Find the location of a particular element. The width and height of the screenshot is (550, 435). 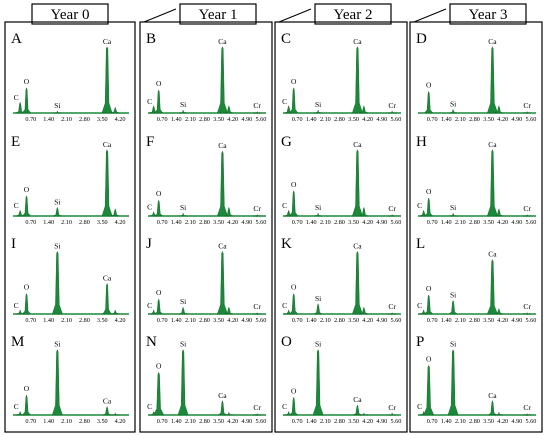

column-header-box is located at coordinates (488, 14).